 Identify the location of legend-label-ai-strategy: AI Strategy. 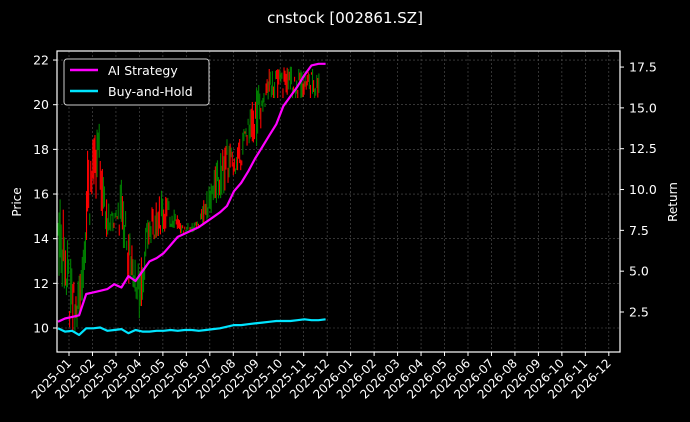
(143, 70).